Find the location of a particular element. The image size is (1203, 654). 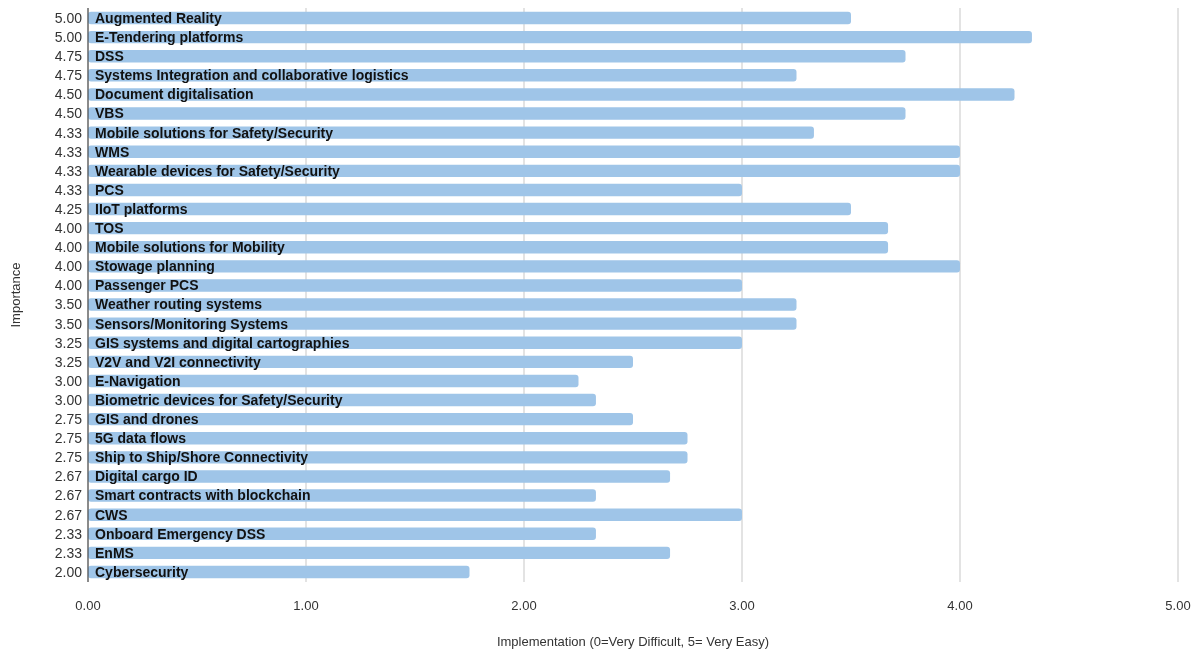

annotation: Stowage planning is located at coordinates (155, 266).